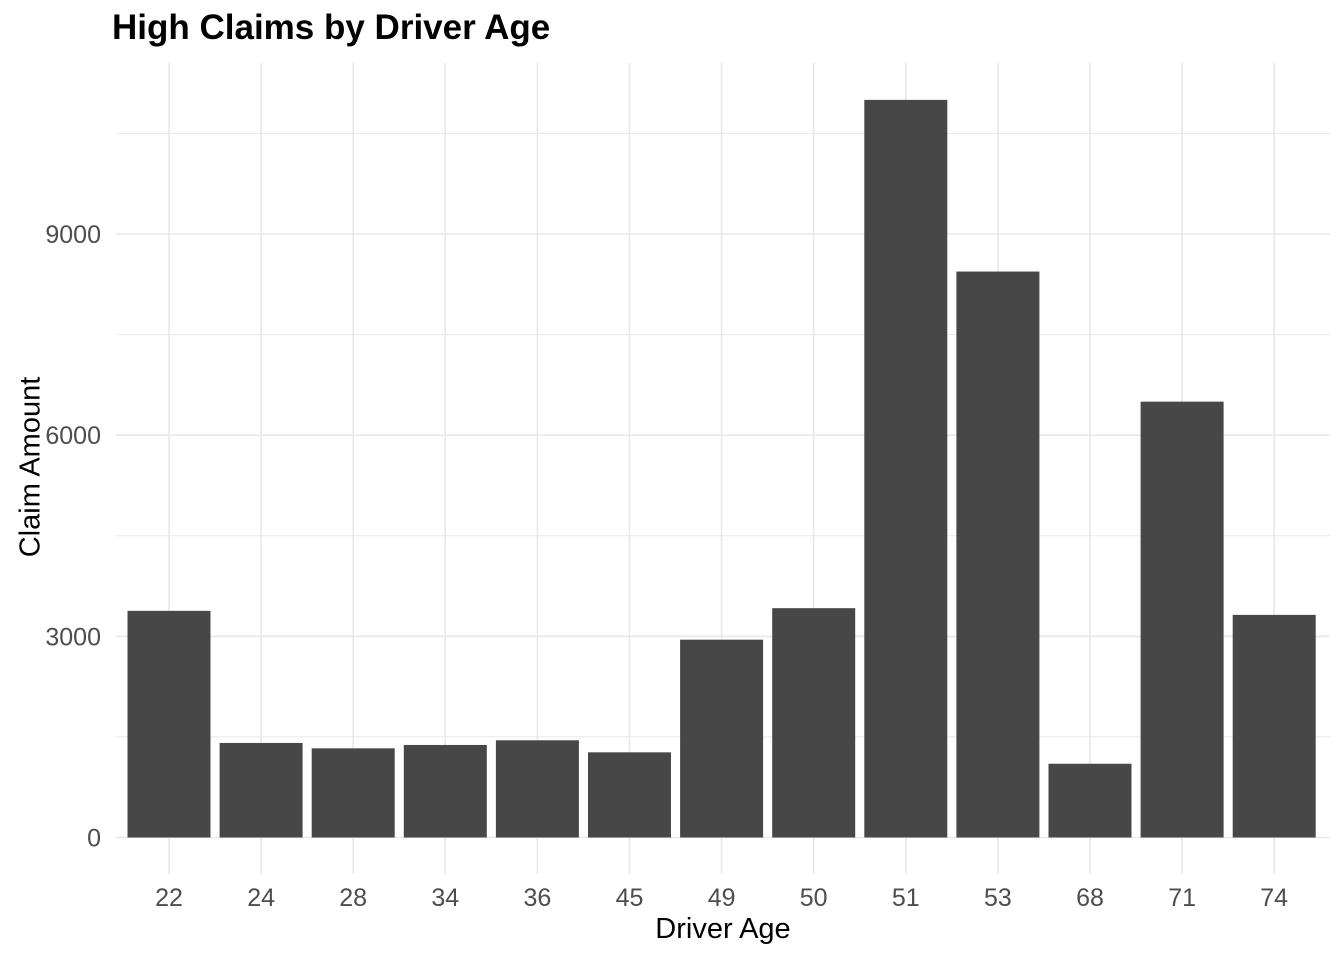 This screenshot has height=960, width=1344. What do you see at coordinates (906, 898) in the screenshot?
I see `x-tick-label: 51` at bounding box center [906, 898].